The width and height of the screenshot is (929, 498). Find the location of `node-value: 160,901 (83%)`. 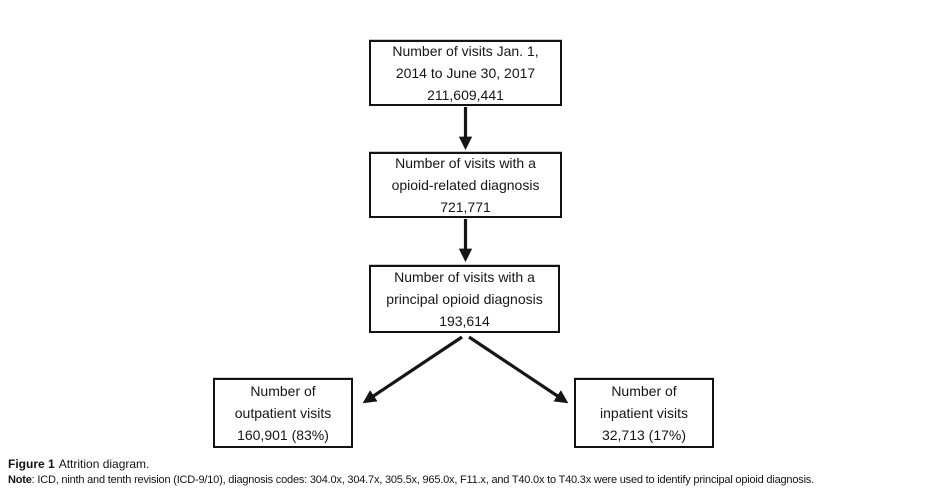

node-value: 160,901 (83%) is located at coordinates (283, 435).